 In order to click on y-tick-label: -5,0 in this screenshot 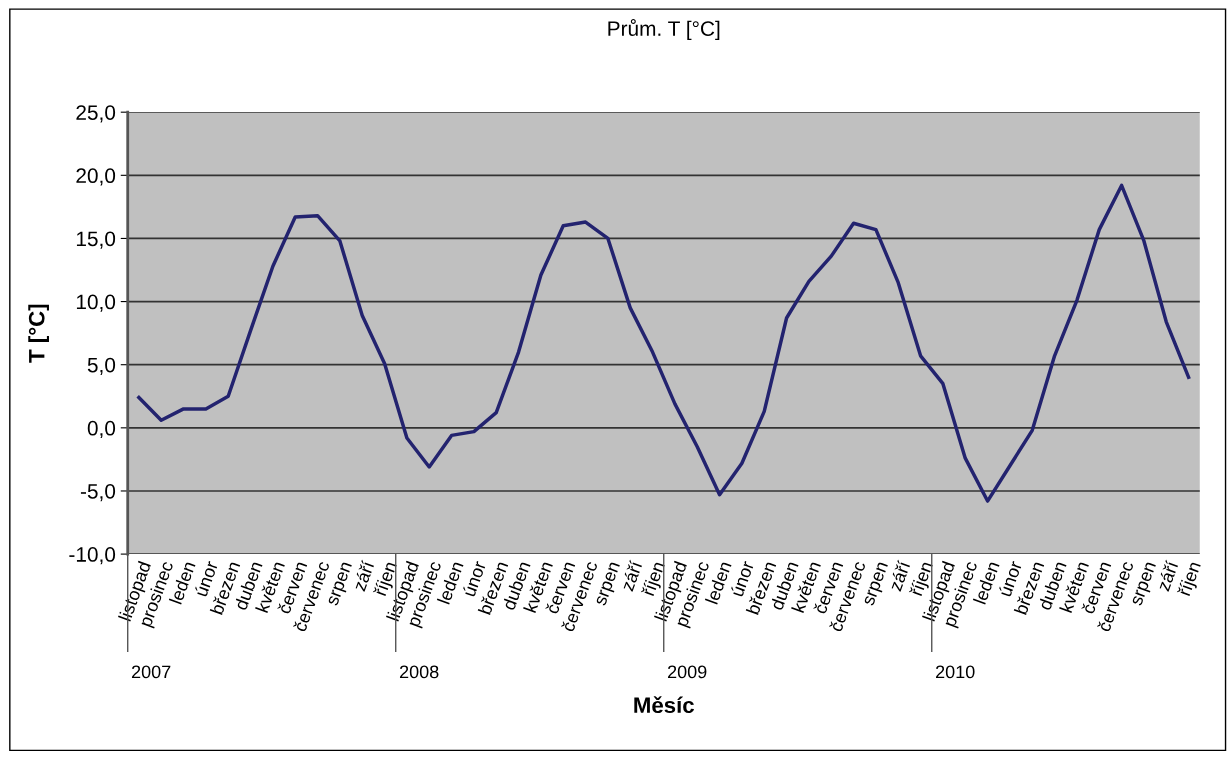, I will do `click(98, 492)`.